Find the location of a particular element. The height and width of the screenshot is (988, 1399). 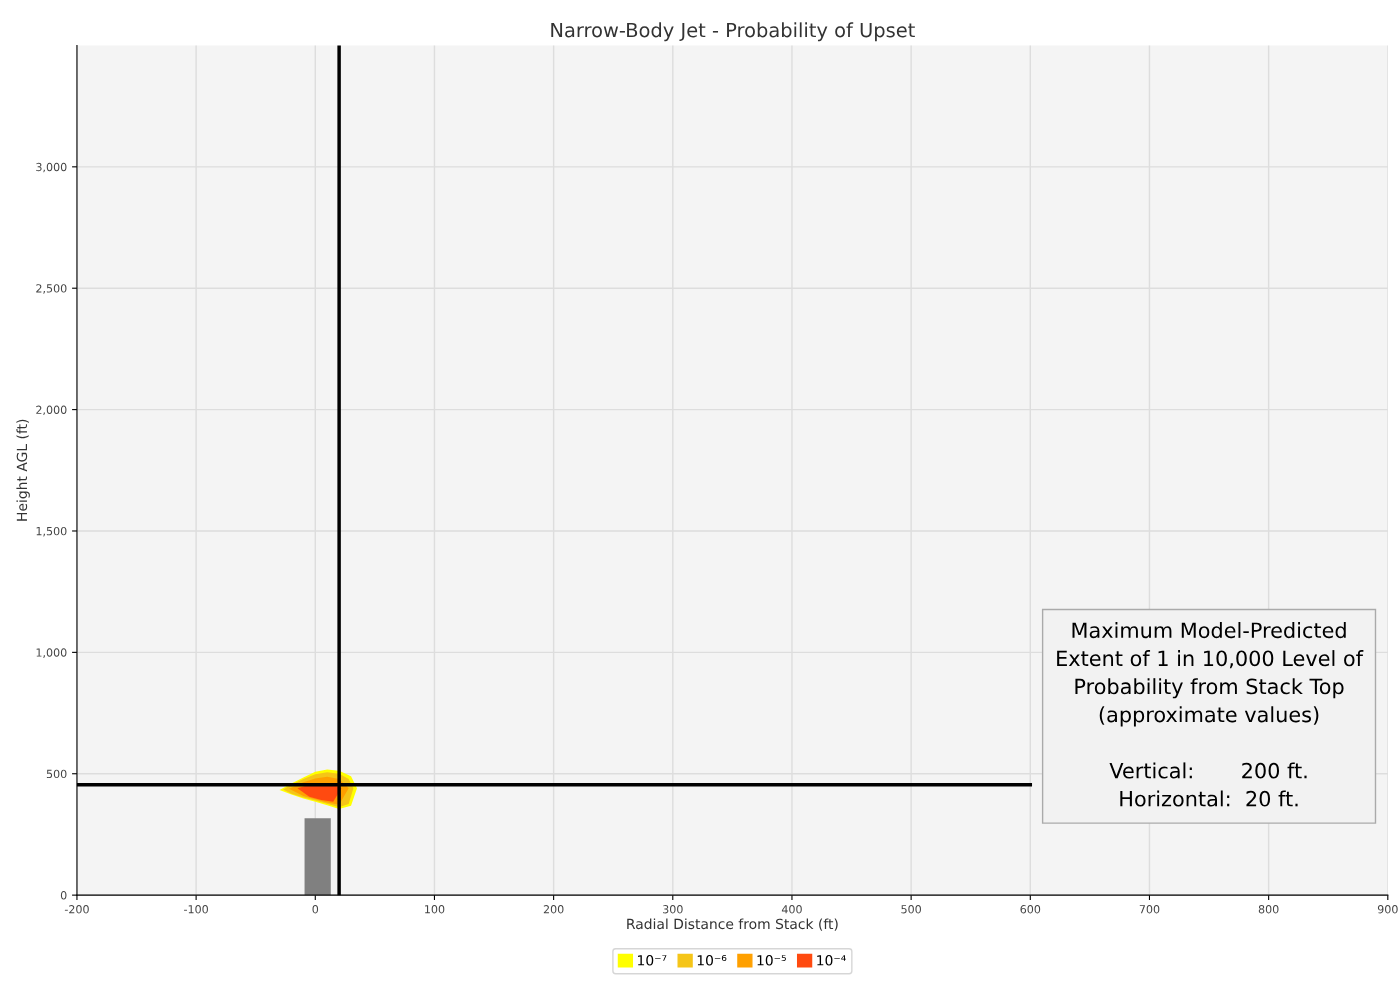

x-tick-label: 100 is located at coordinates (435, 909).